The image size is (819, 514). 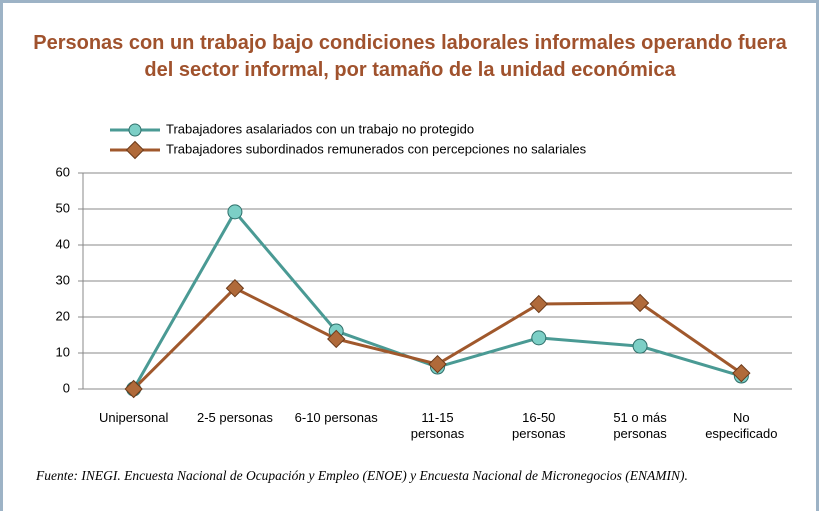 I want to click on y-tick-label: 10, so click(x=63, y=351).